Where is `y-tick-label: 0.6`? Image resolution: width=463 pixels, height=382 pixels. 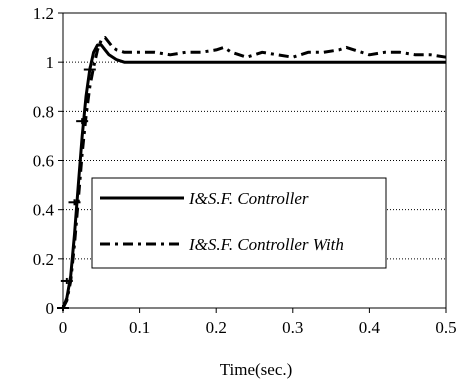
y-tick-label: 0.6 is located at coordinates (43, 161).